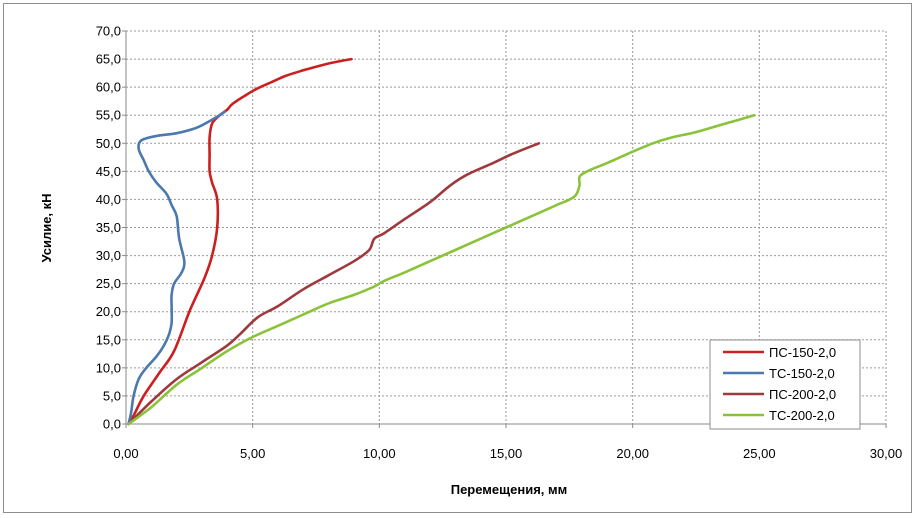 The height and width of the screenshot is (518, 917). I want to click on y-tick-label: 0,0, so click(112, 424).